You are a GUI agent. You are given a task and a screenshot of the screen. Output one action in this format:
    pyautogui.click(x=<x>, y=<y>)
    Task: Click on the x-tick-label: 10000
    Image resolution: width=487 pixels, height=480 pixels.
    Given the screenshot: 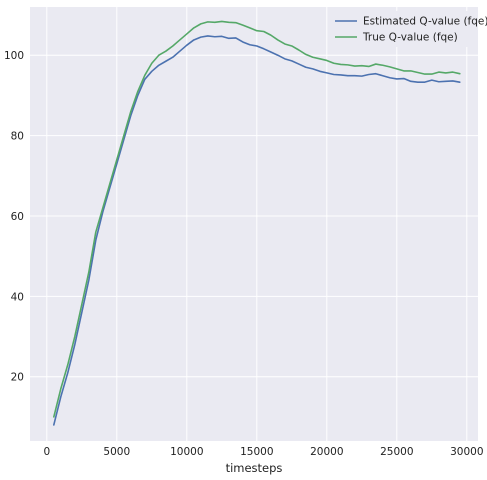 What is the action you would take?
    pyautogui.click(x=186, y=452)
    